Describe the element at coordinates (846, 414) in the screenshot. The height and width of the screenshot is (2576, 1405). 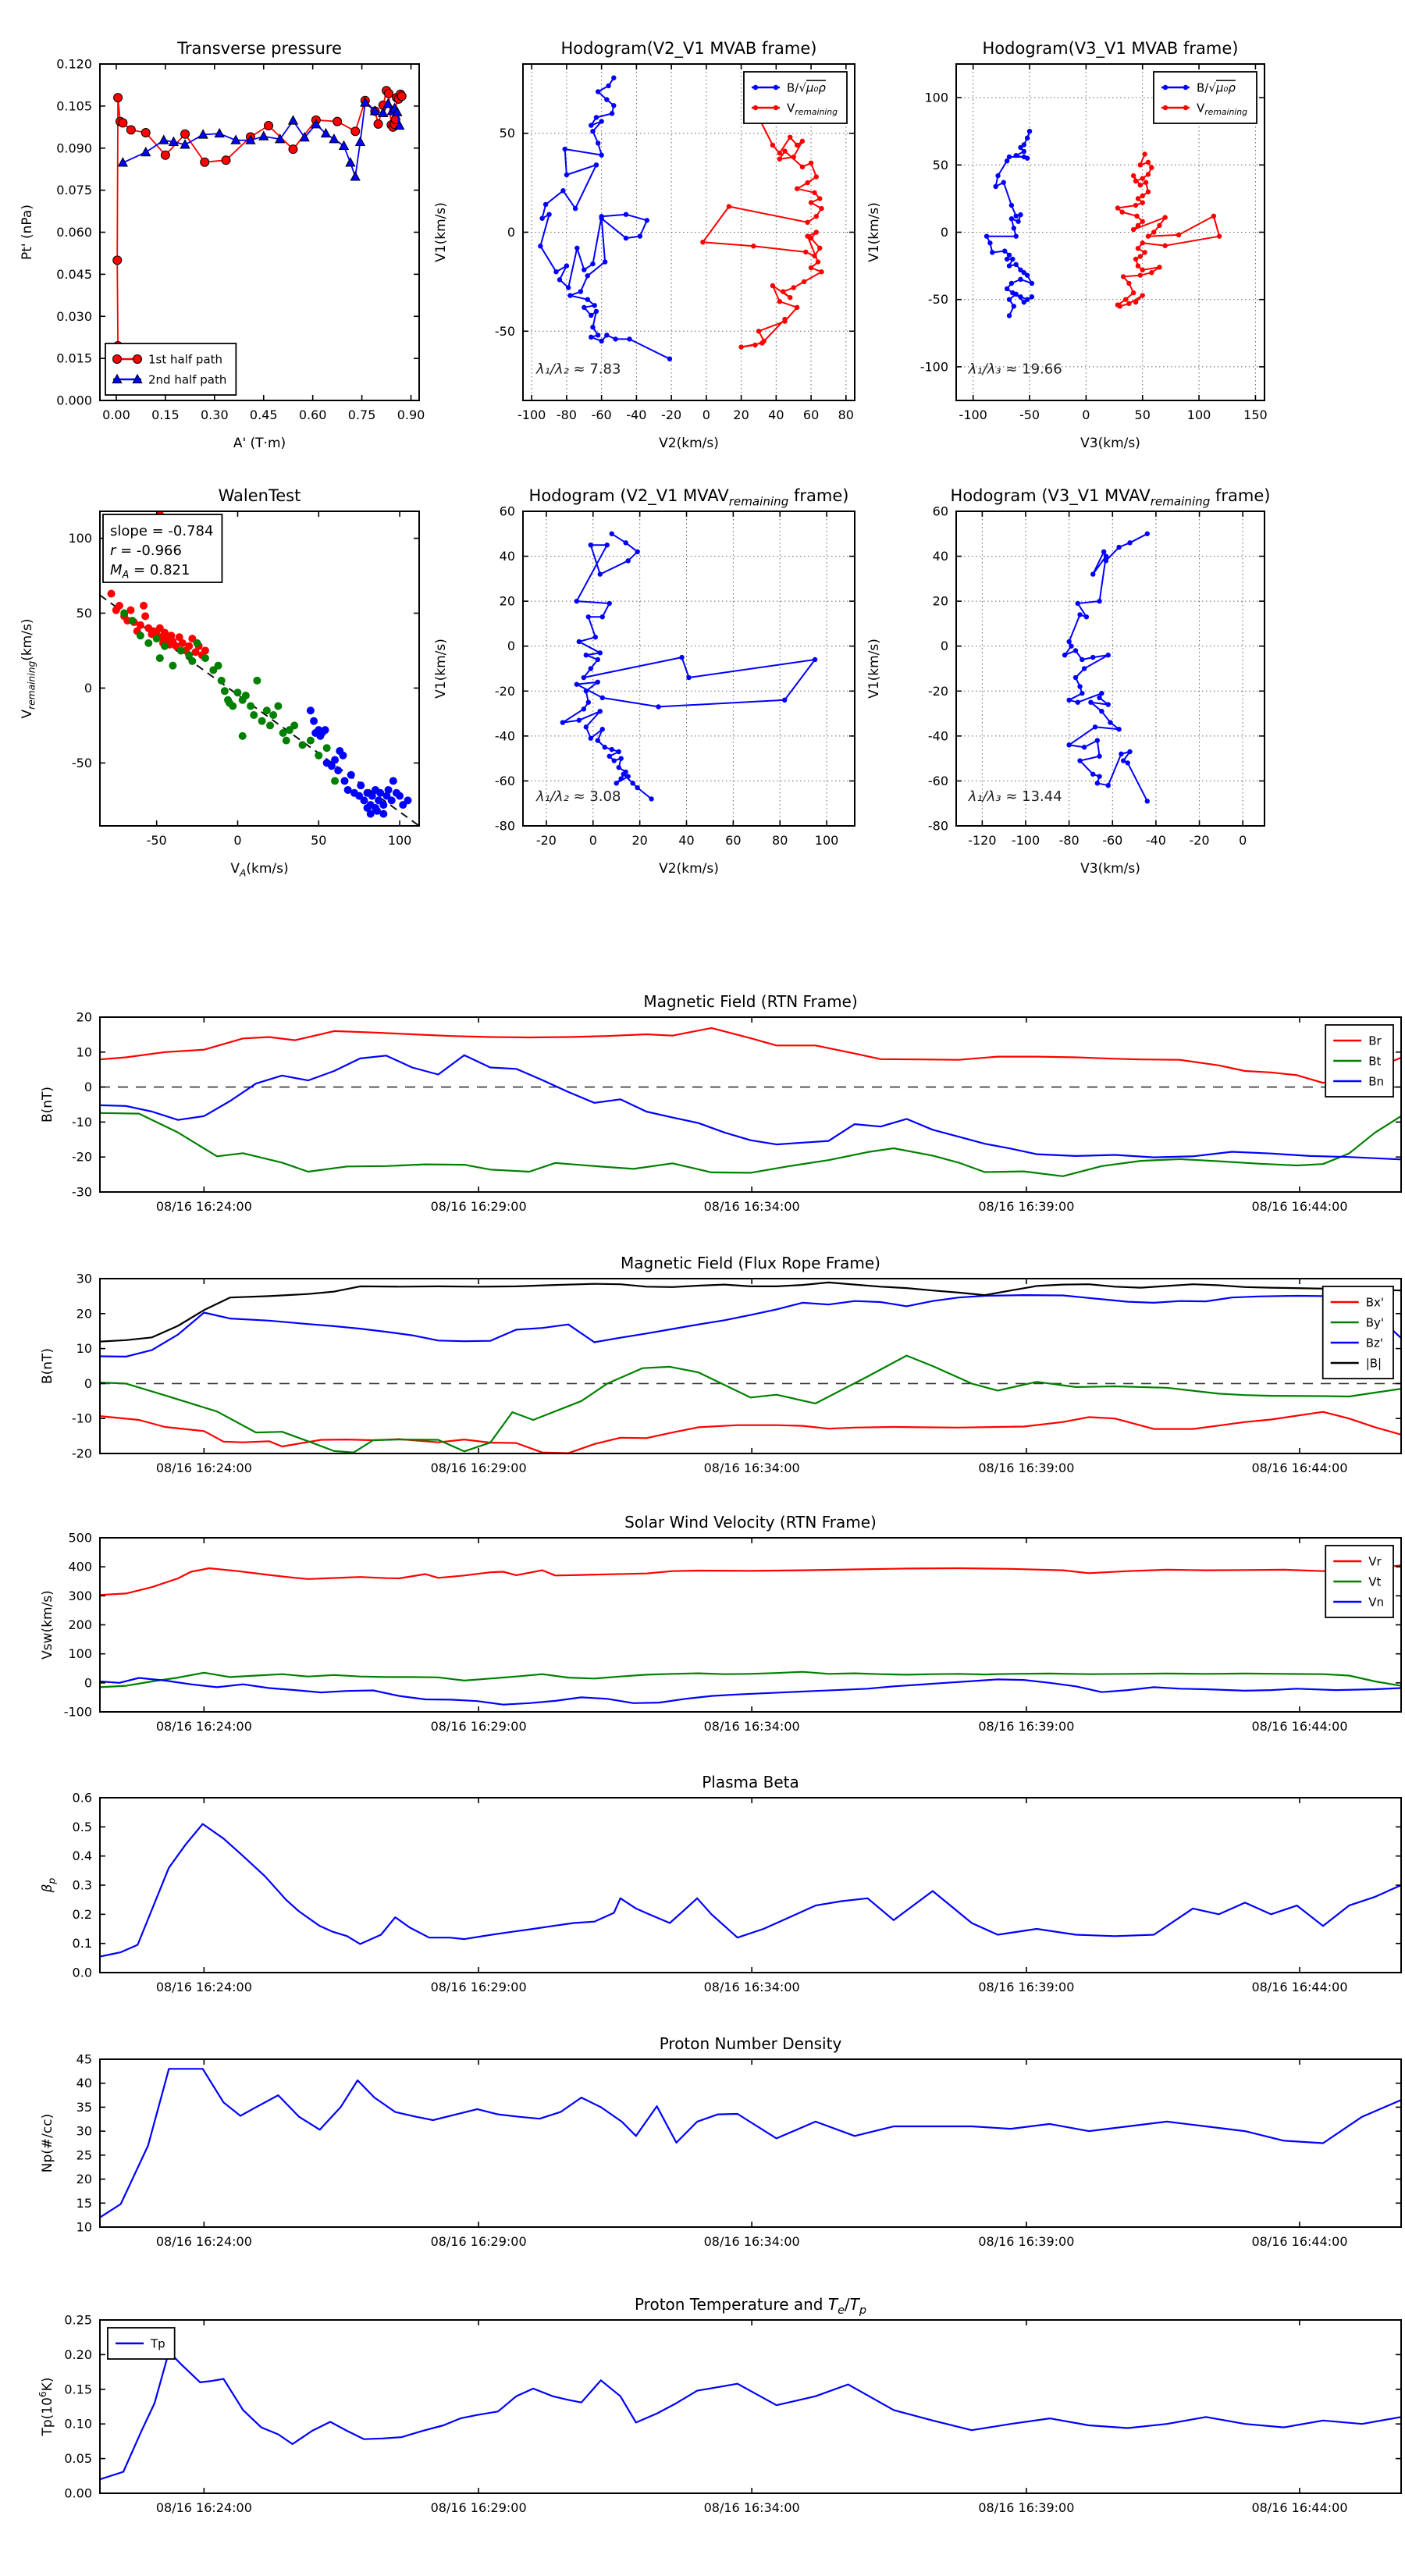
I see `x-tick-label: 80` at that location.